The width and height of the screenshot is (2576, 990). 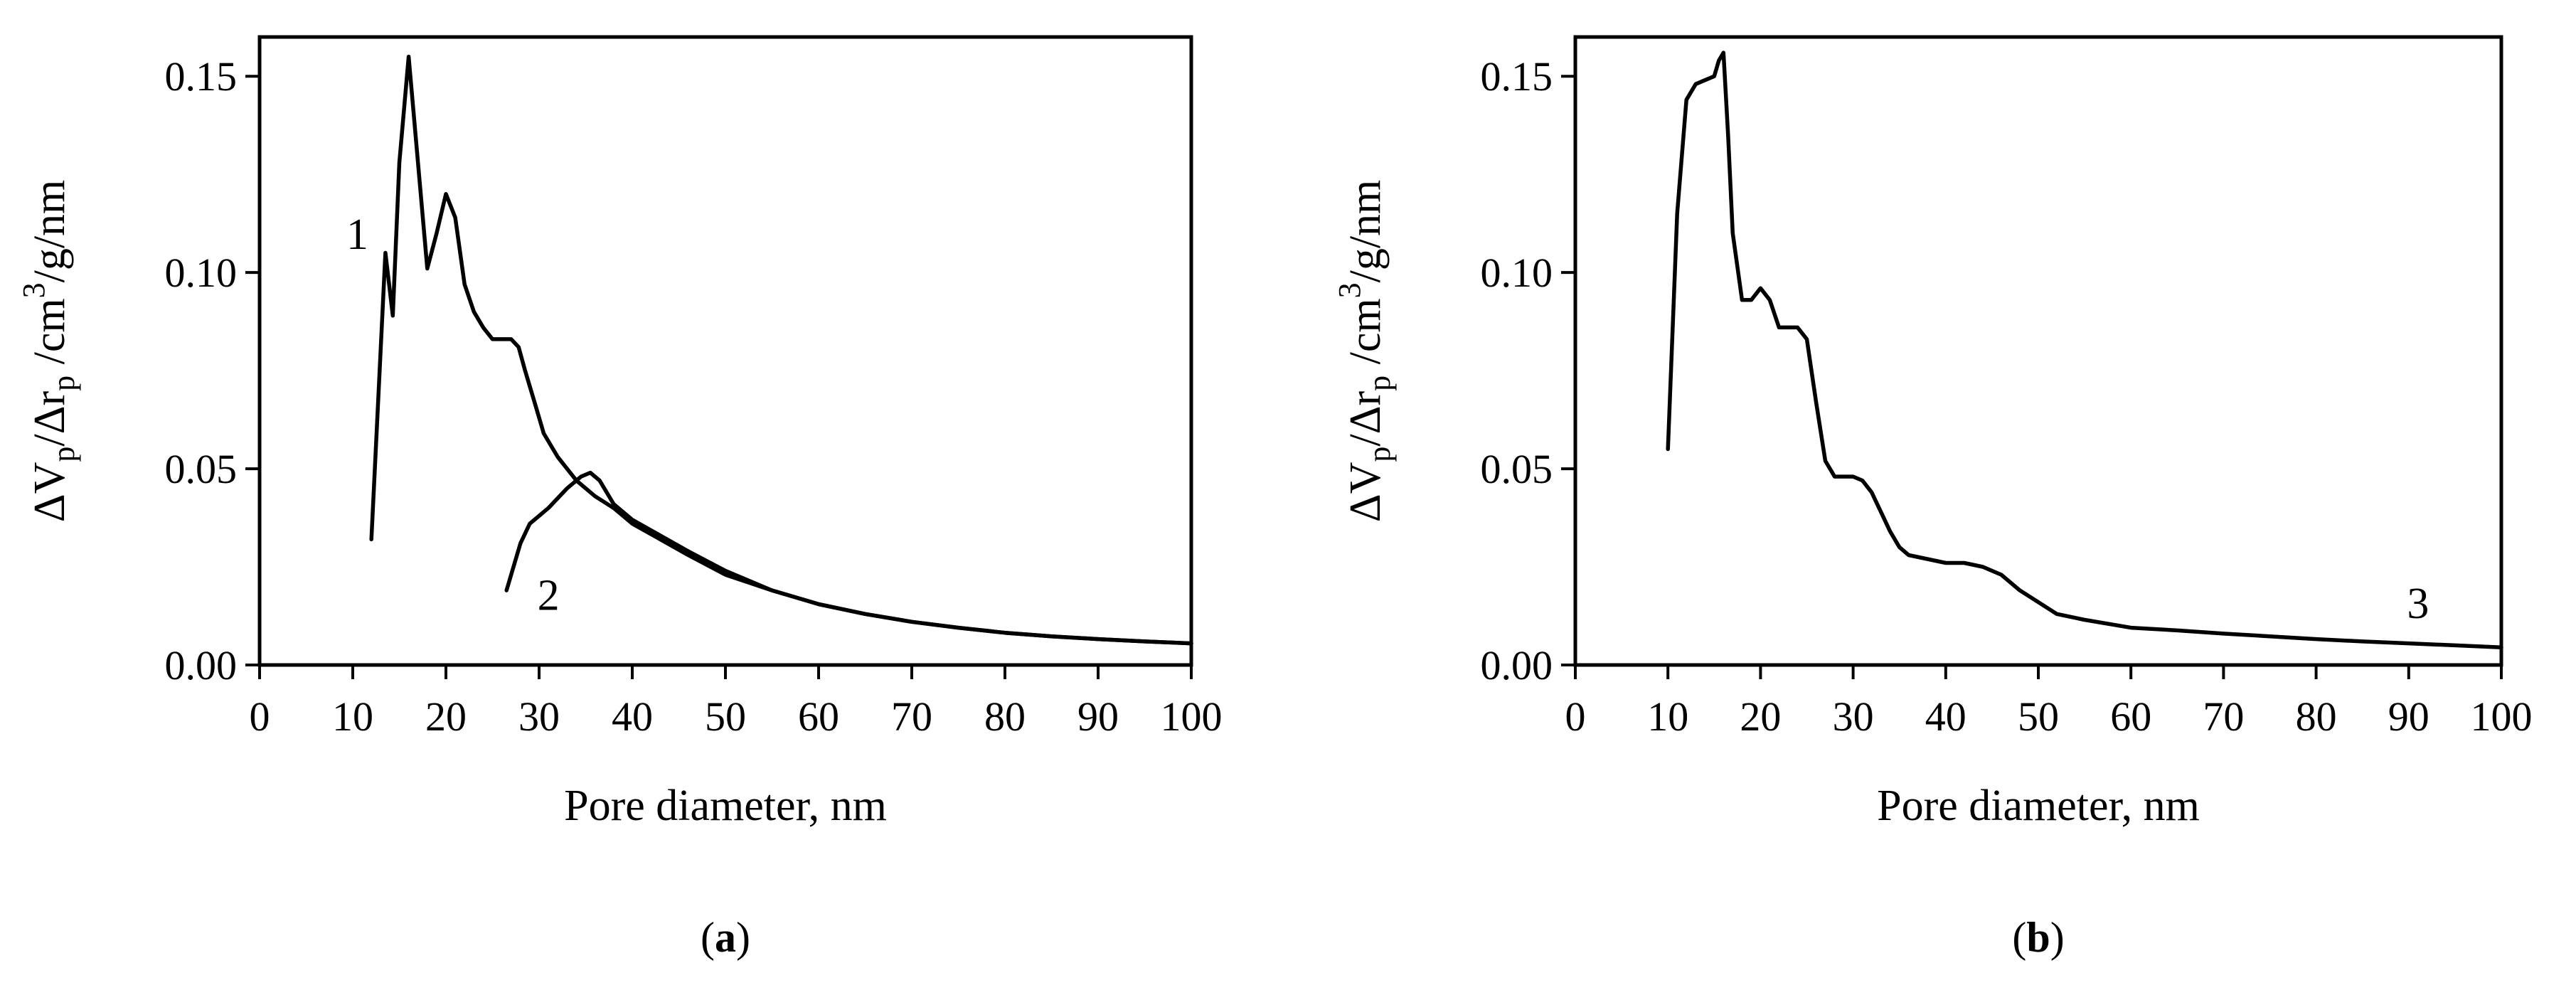 What do you see at coordinates (725, 937) in the screenshot?
I see `panel-label: (a)` at bounding box center [725, 937].